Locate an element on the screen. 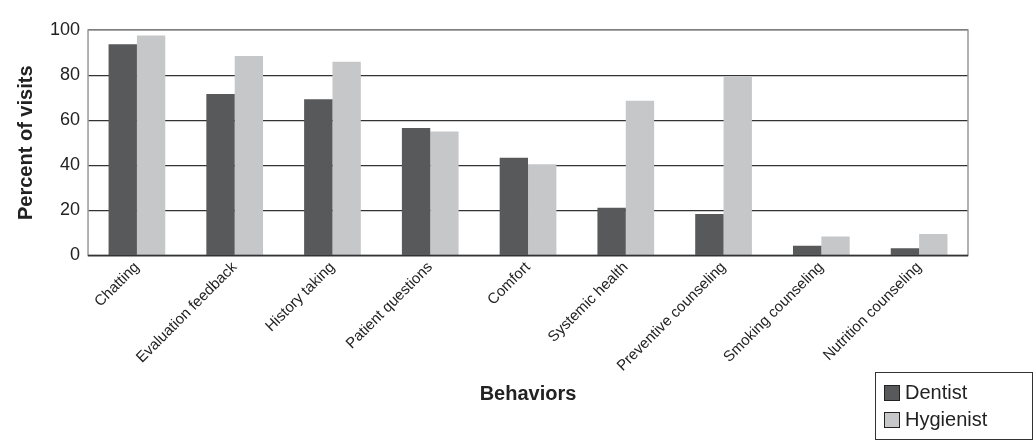 Image resolution: width=1033 pixels, height=440 pixels. y-tick-label: 100 is located at coordinates (65, 28).